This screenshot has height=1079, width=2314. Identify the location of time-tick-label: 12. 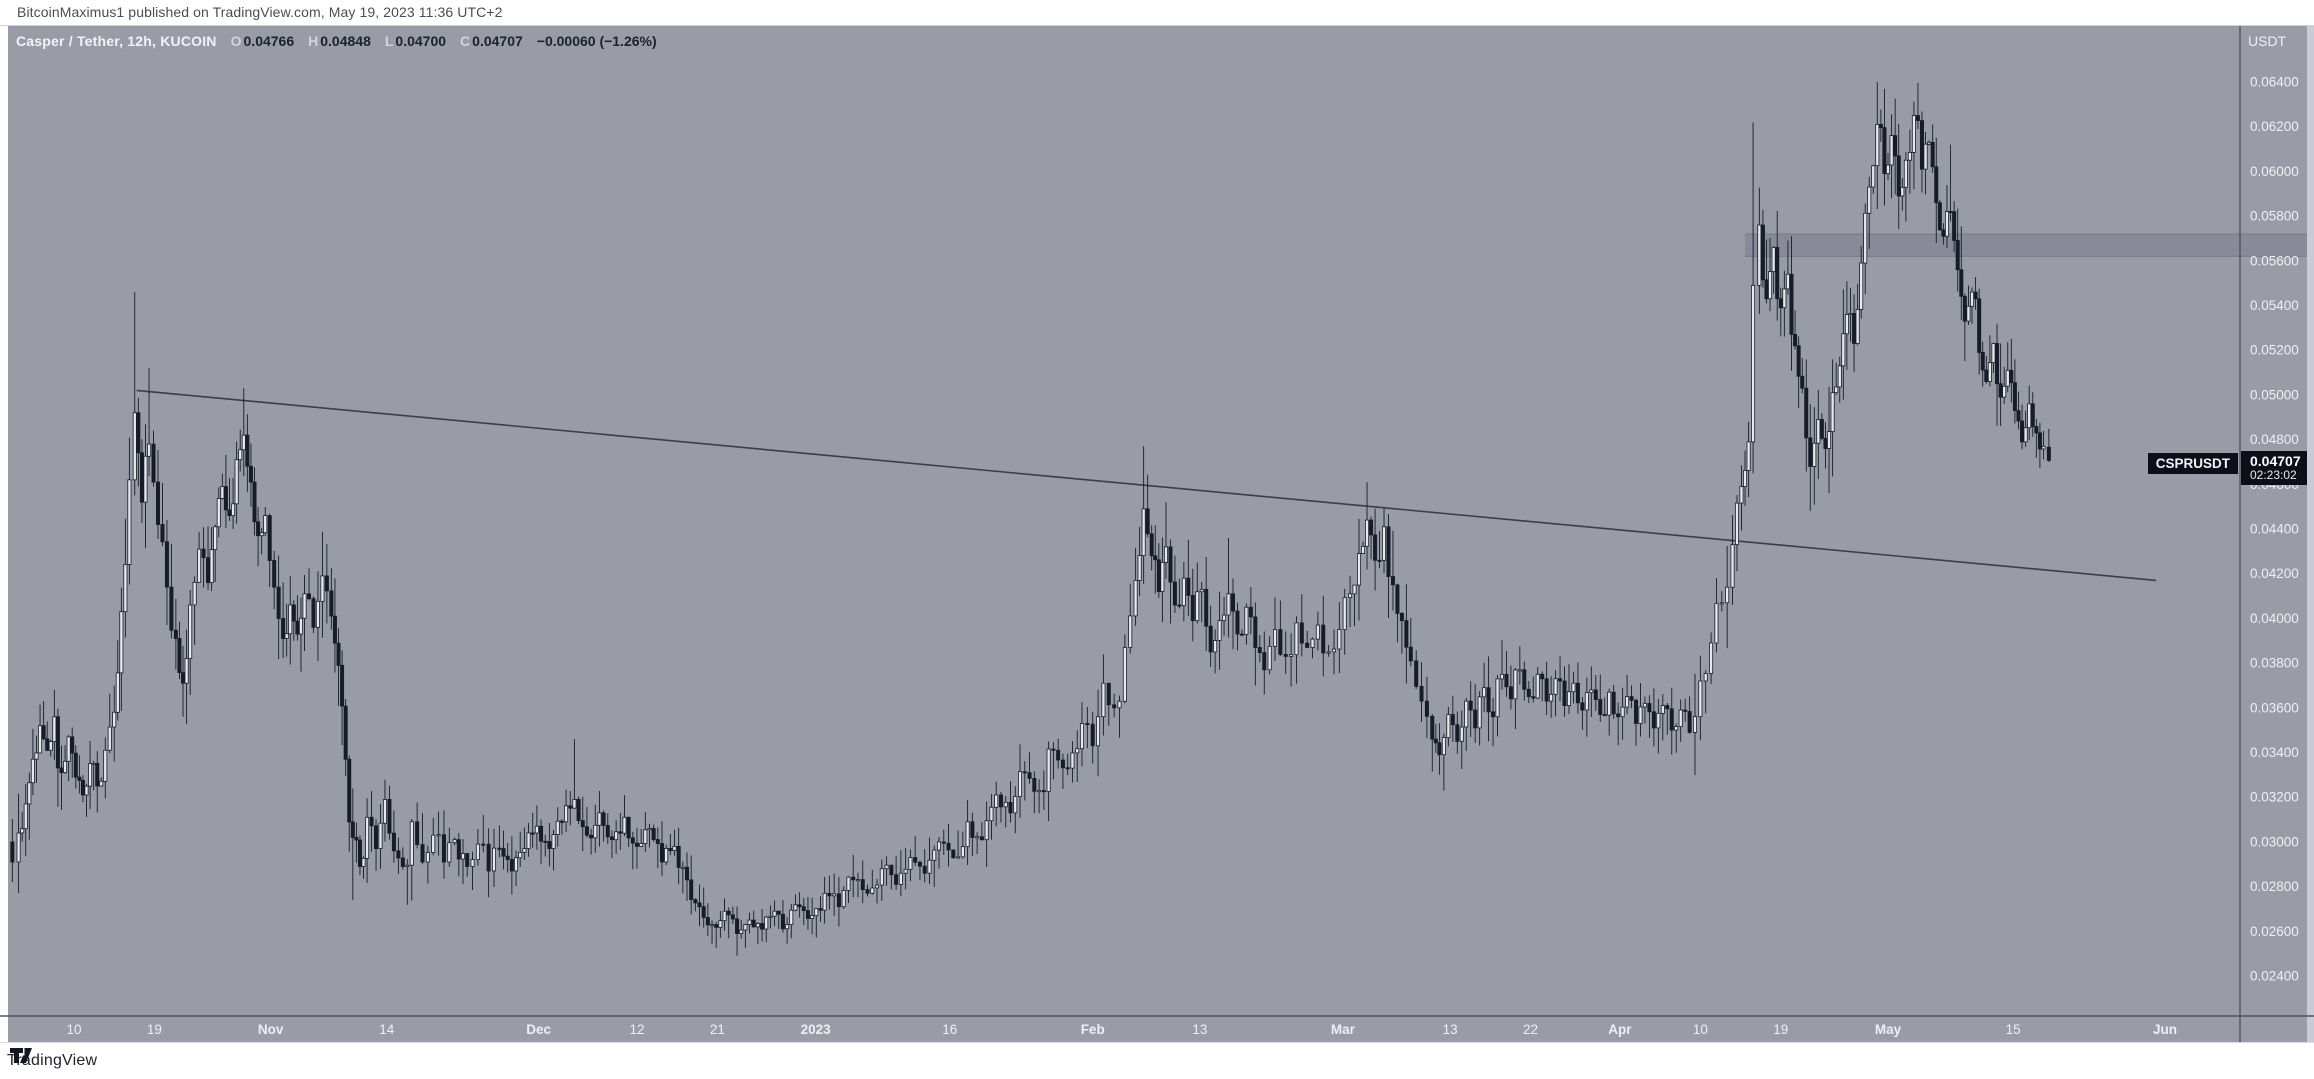
(636, 1029).